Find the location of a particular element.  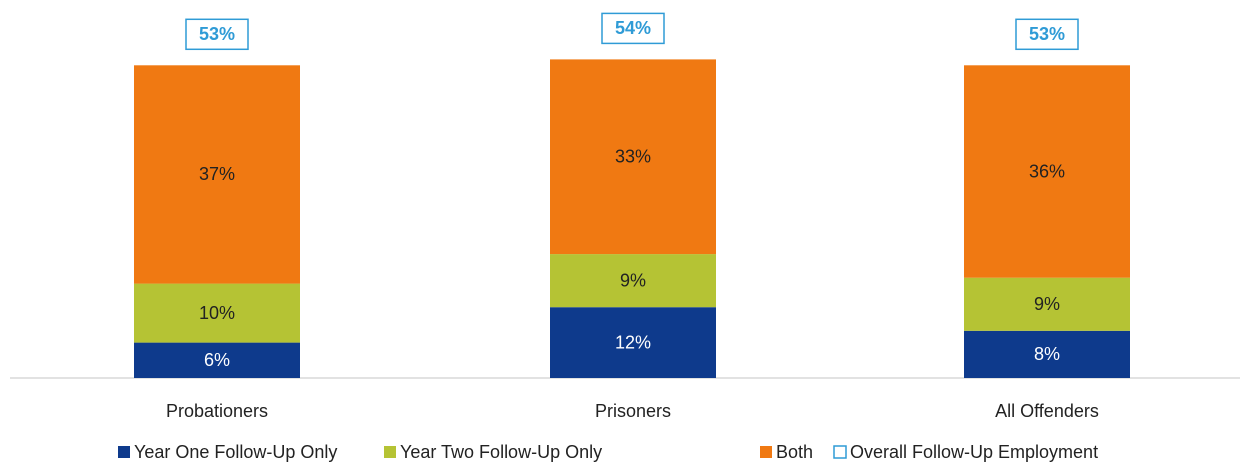

legend-label: Overall Follow-Up Employment is located at coordinates (974, 452).